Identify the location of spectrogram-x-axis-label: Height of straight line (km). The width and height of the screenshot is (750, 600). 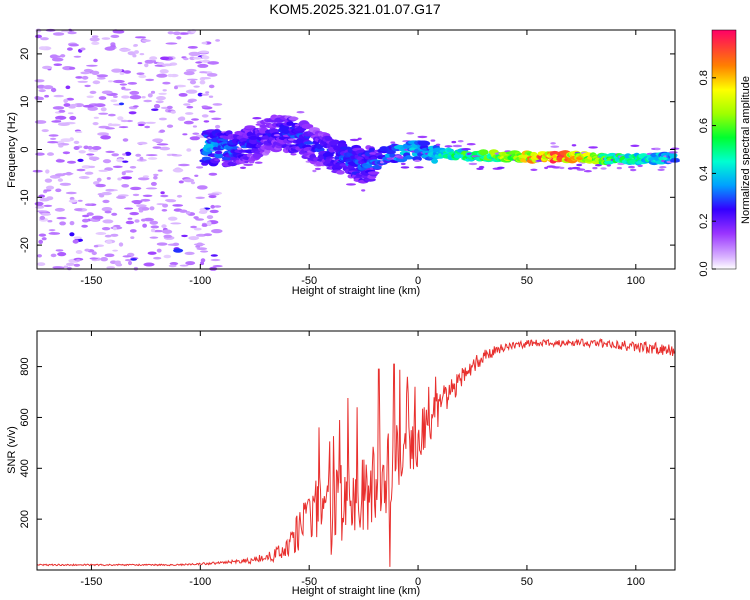
(356, 291).